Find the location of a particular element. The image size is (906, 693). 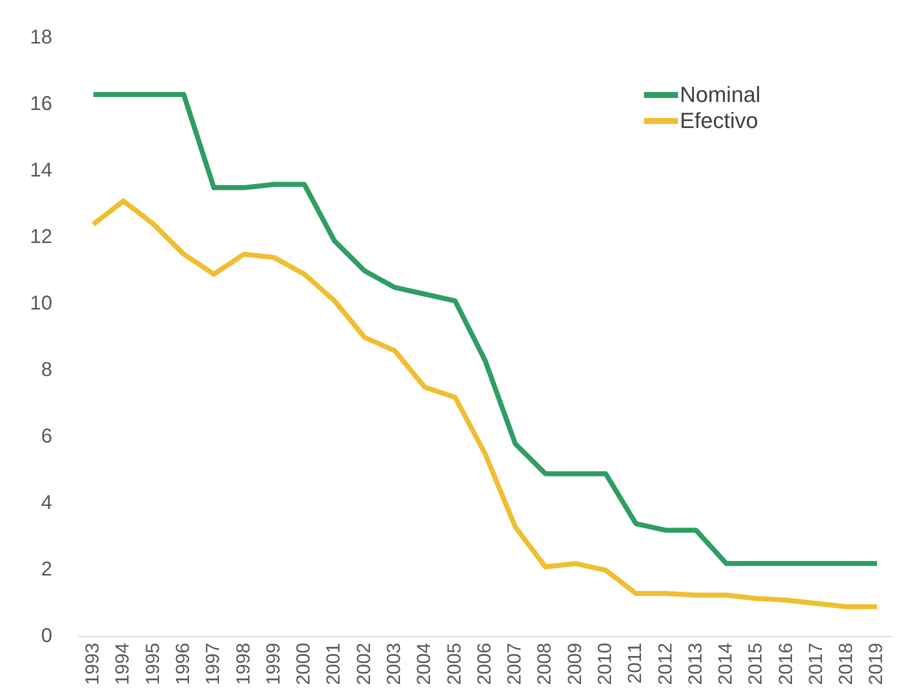

x-tick-label: 2000 is located at coordinates (304, 664).